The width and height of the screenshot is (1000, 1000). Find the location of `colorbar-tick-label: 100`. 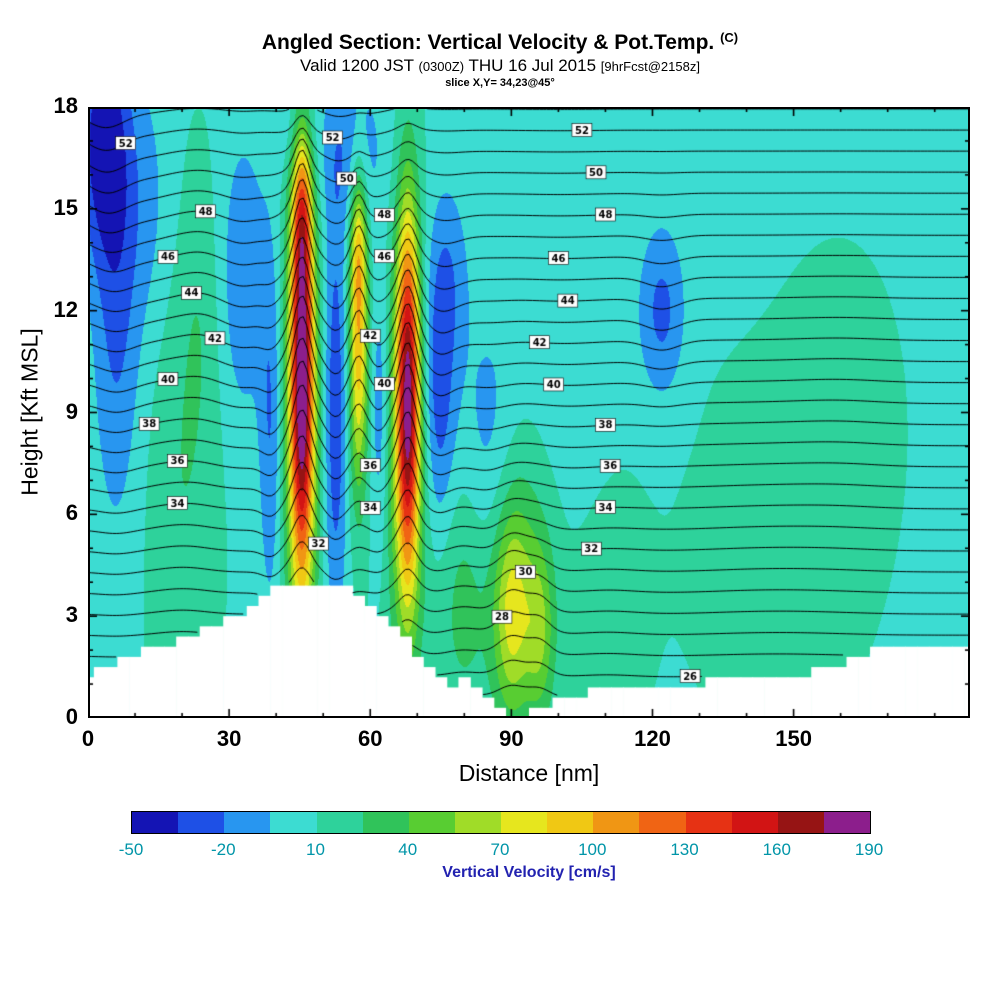

colorbar-tick-label: 100 is located at coordinates (592, 849).